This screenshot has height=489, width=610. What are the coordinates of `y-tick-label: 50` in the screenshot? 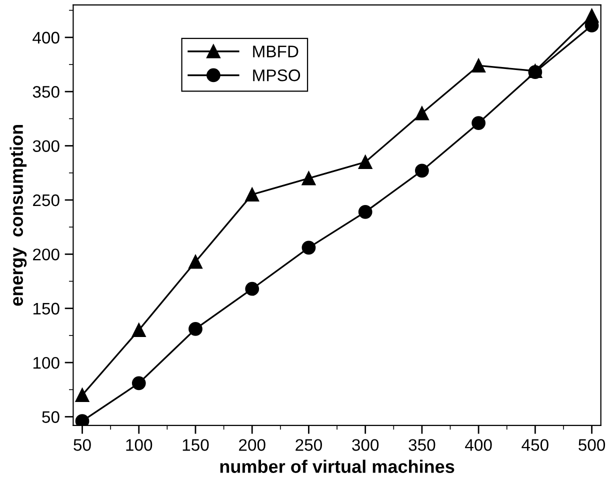 It's located at (51, 417).